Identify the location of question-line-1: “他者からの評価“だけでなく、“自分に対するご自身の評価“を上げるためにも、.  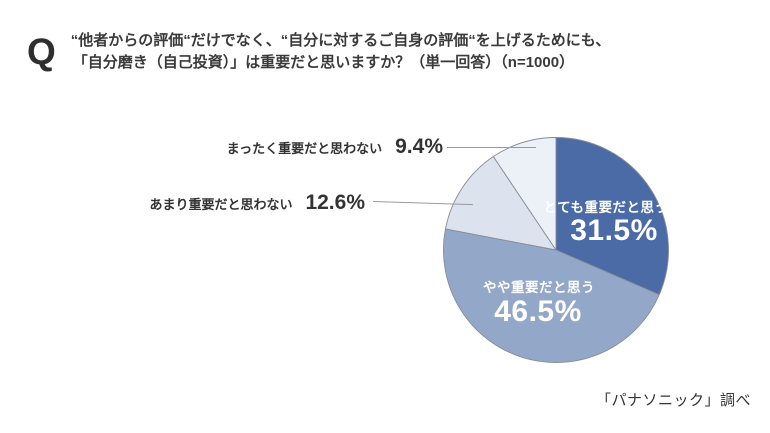
(340, 40).